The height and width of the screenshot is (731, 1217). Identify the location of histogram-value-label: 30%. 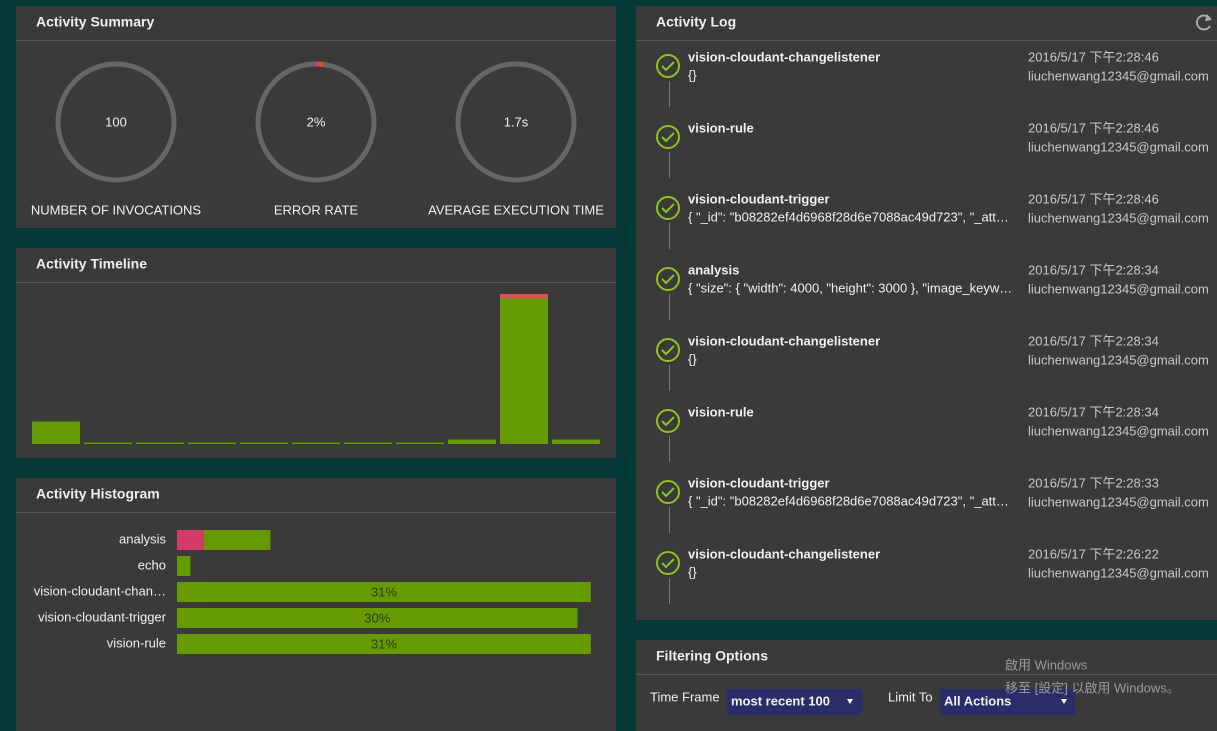
(377, 617).